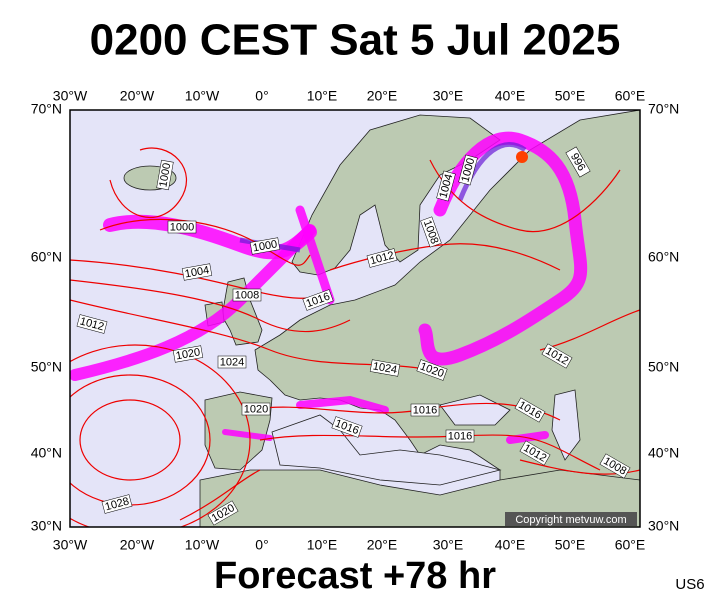 The width and height of the screenshot is (711, 600). What do you see at coordinates (689, 584) in the screenshot?
I see `model-label: US6` at bounding box center [689, 584].